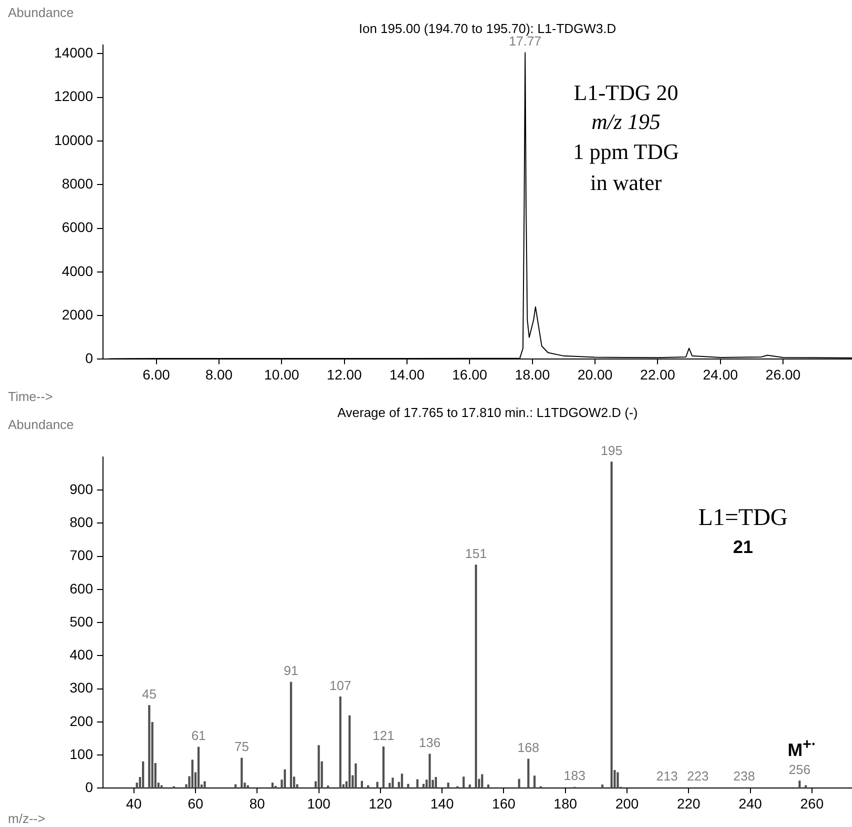 The height and width of the screenshot is (827, 852). What do you see at coordinates (74, 140) in the screenshot?
I see `y-tick-label: 10000` at bounding box center [74, 140].